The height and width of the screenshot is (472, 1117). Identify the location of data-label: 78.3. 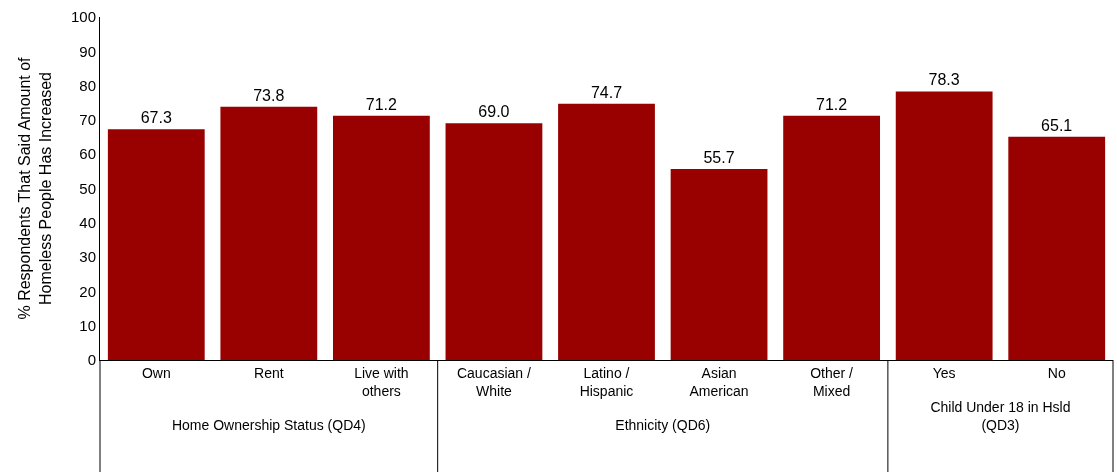
(944, 80).